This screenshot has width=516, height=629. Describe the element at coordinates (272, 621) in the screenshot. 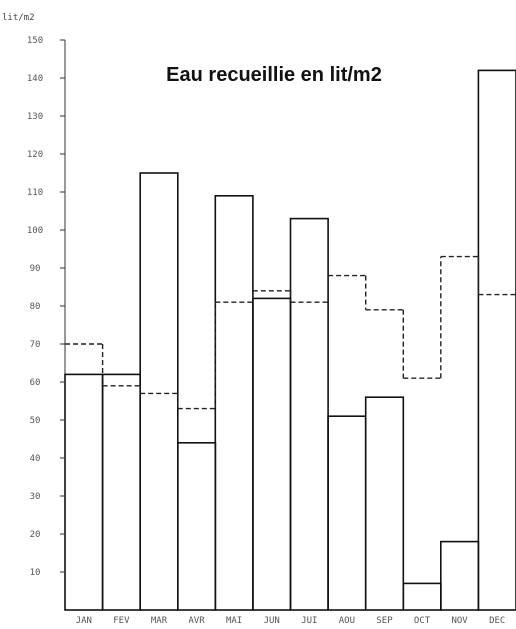

I see `x-tick-label: JUN` at that location.